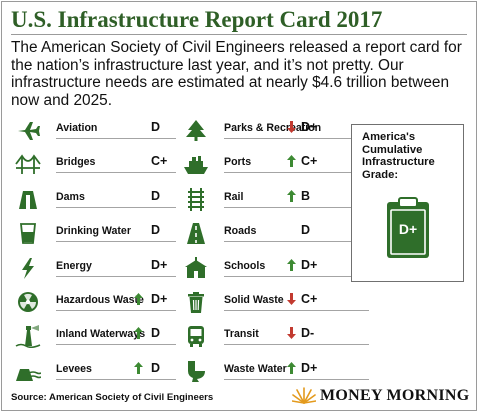 The image size is (480, 414). Describe the element at coordinates (28, 302) in the screenshot. I see `radiation-icon` at that location.